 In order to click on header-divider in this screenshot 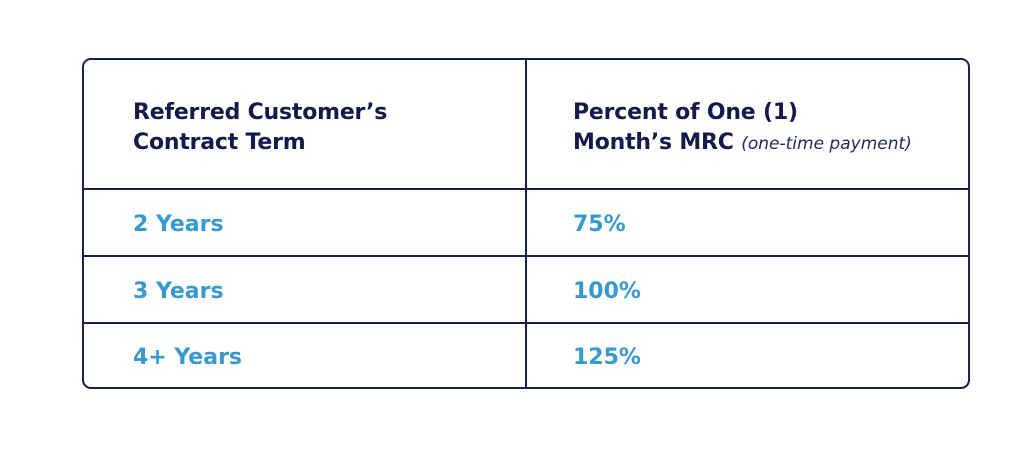, I will do `click(526, 189)`.